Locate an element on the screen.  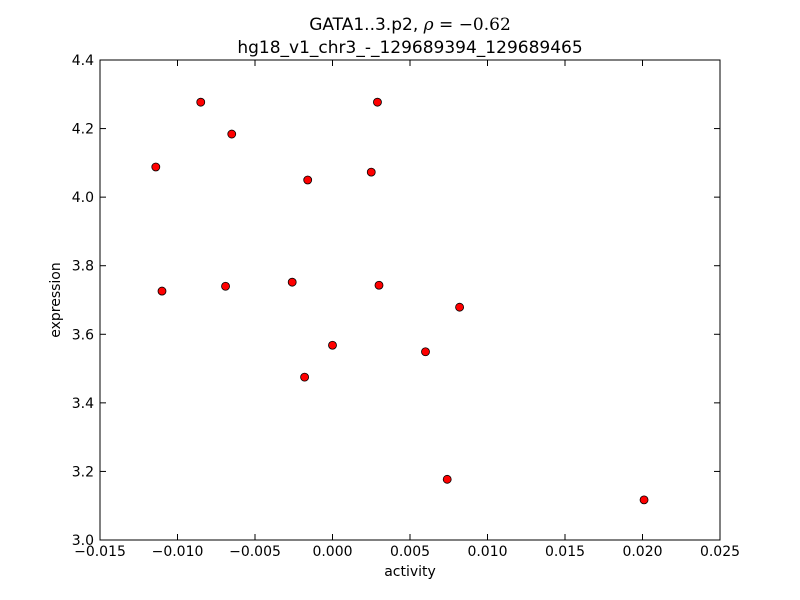
y-tick-label: 3.0 is located at coordinates (83, 541).